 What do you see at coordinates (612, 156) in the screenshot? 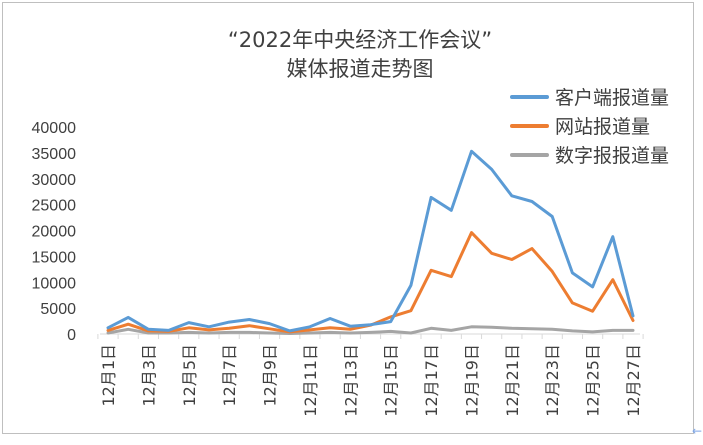
I see `legend-label: 数字报报道量` at bounding box center [612, 156].